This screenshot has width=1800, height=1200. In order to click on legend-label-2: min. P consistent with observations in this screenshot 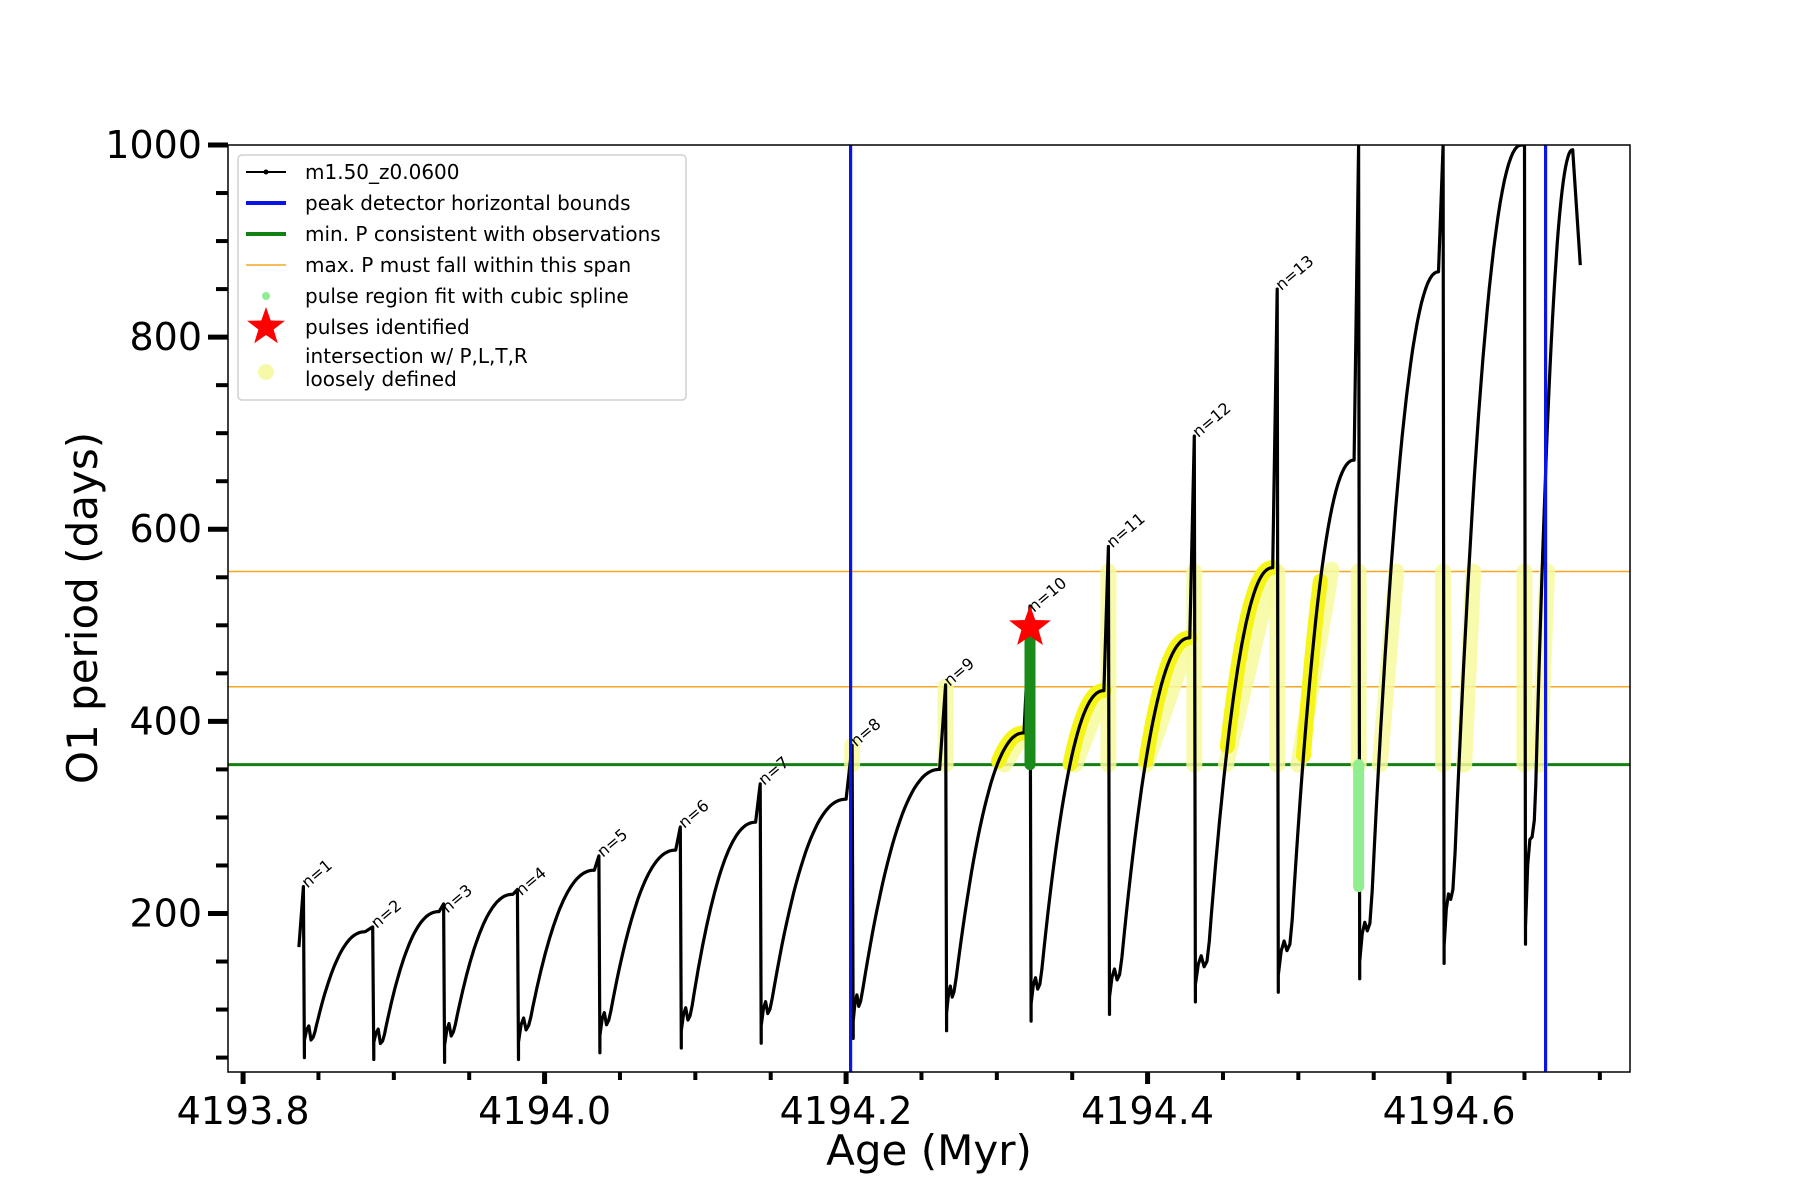, I will do `click(483, 234)`.